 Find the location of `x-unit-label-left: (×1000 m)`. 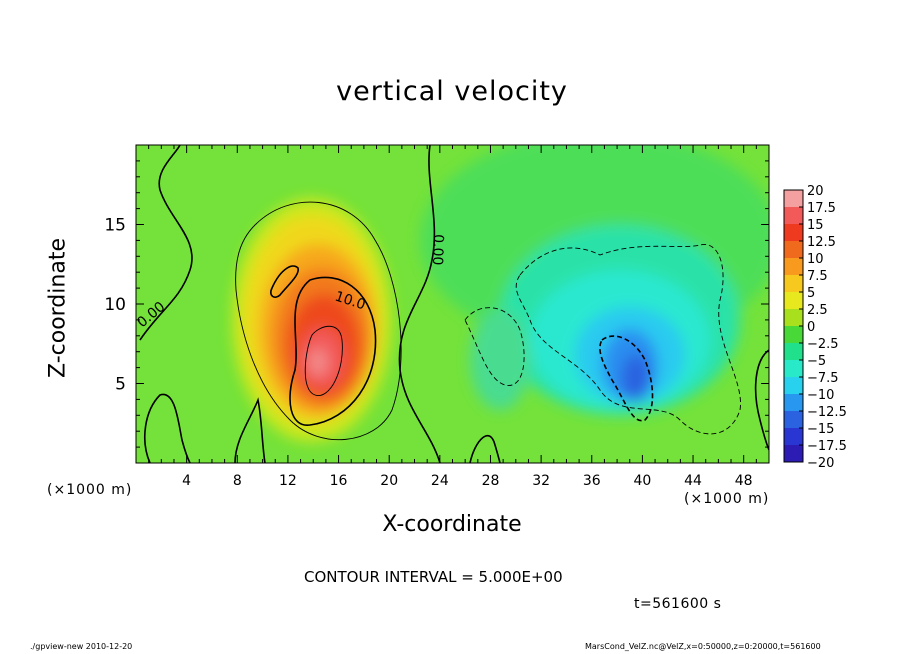

x-unit-label-left: (×1000 m) is located at coordinates (90, 490).